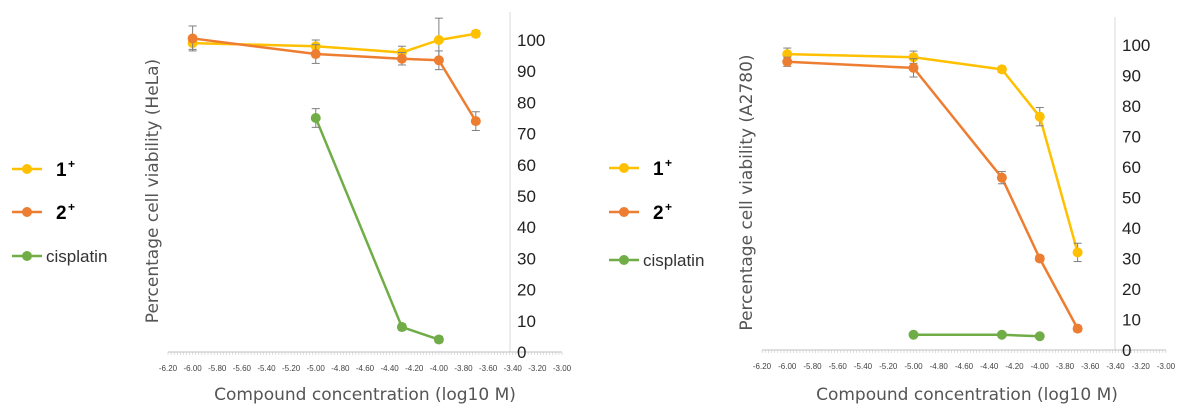 The image size is (1184, 409). I want to click on series-cisplatin, so click(377, 226).